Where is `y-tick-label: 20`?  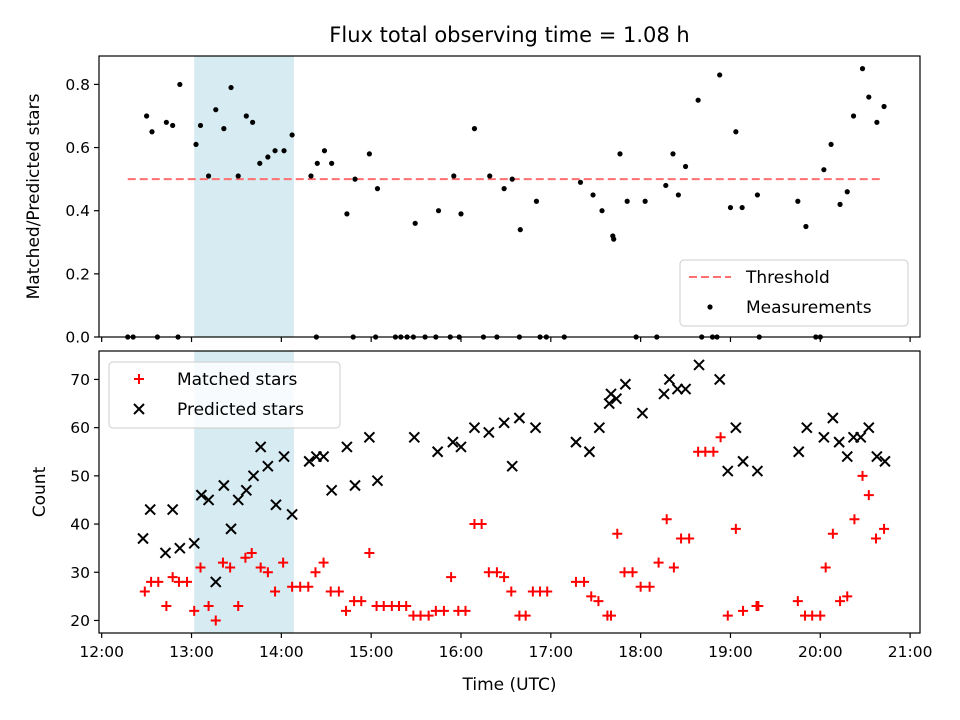 y-tick-label: 20 is located at coordinates (80, 621).